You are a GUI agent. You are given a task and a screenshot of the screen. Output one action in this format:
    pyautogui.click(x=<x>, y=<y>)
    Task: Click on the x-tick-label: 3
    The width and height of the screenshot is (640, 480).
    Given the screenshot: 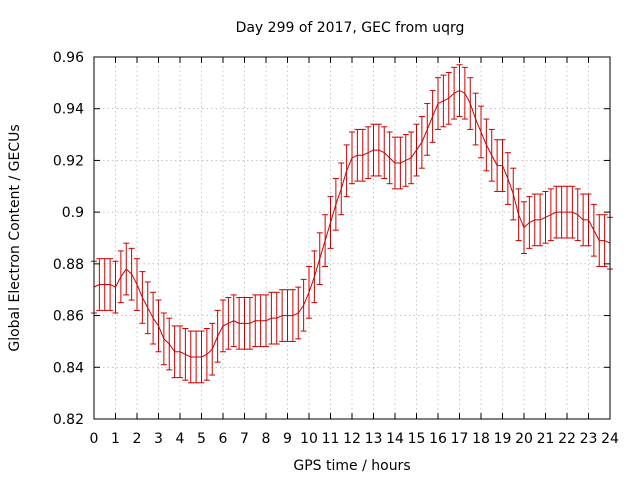 What is the action you would take?
    pyautogui.click(x=158, y=439)
    